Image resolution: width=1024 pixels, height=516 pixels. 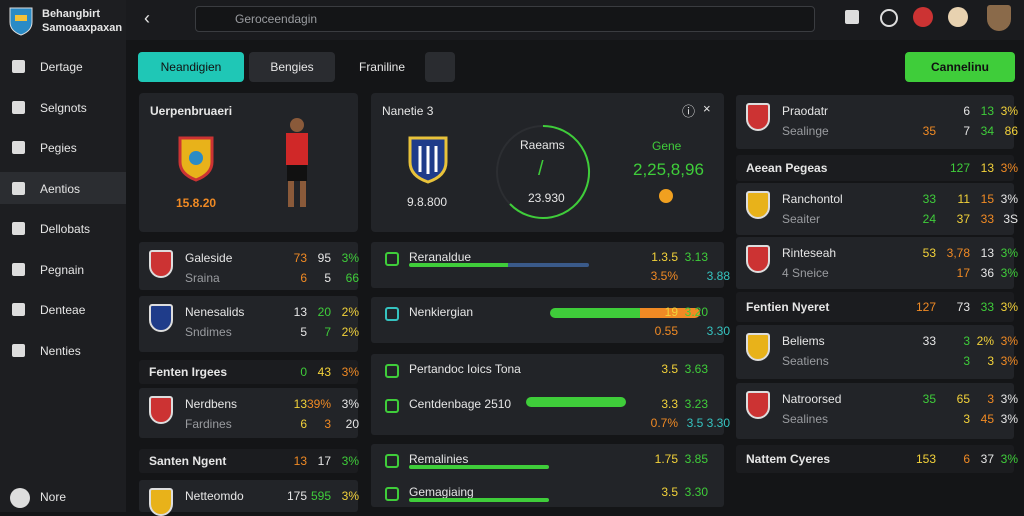 What do you see at coordinates (439, 459) in the screenshot?
I see `row-name: Remalinies` at bounding box center [439, 459].